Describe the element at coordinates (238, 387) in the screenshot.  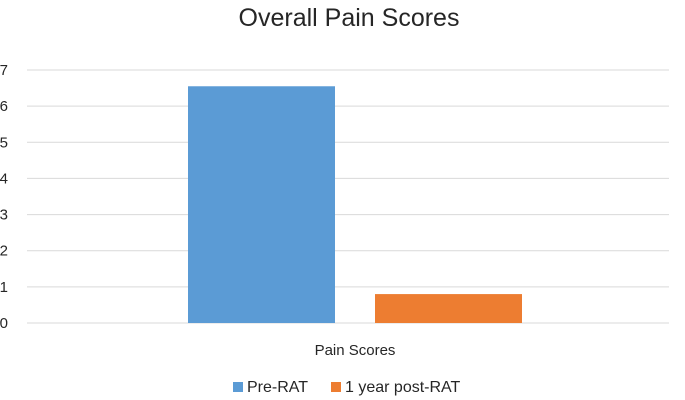
I see `legend-swatch-pre-rat` at that location.